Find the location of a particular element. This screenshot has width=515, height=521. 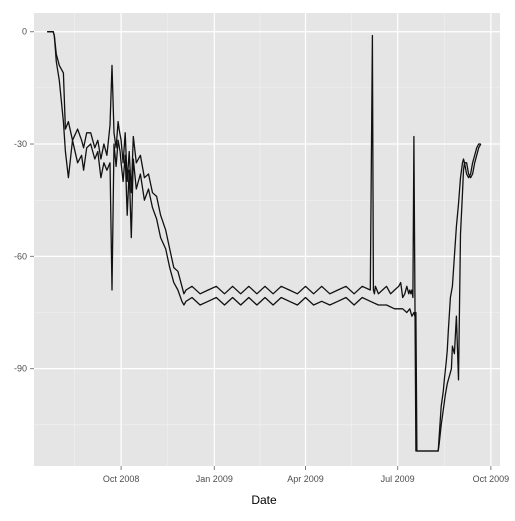

y-tick-label-3: -90 is located at coordinates (20, 369).